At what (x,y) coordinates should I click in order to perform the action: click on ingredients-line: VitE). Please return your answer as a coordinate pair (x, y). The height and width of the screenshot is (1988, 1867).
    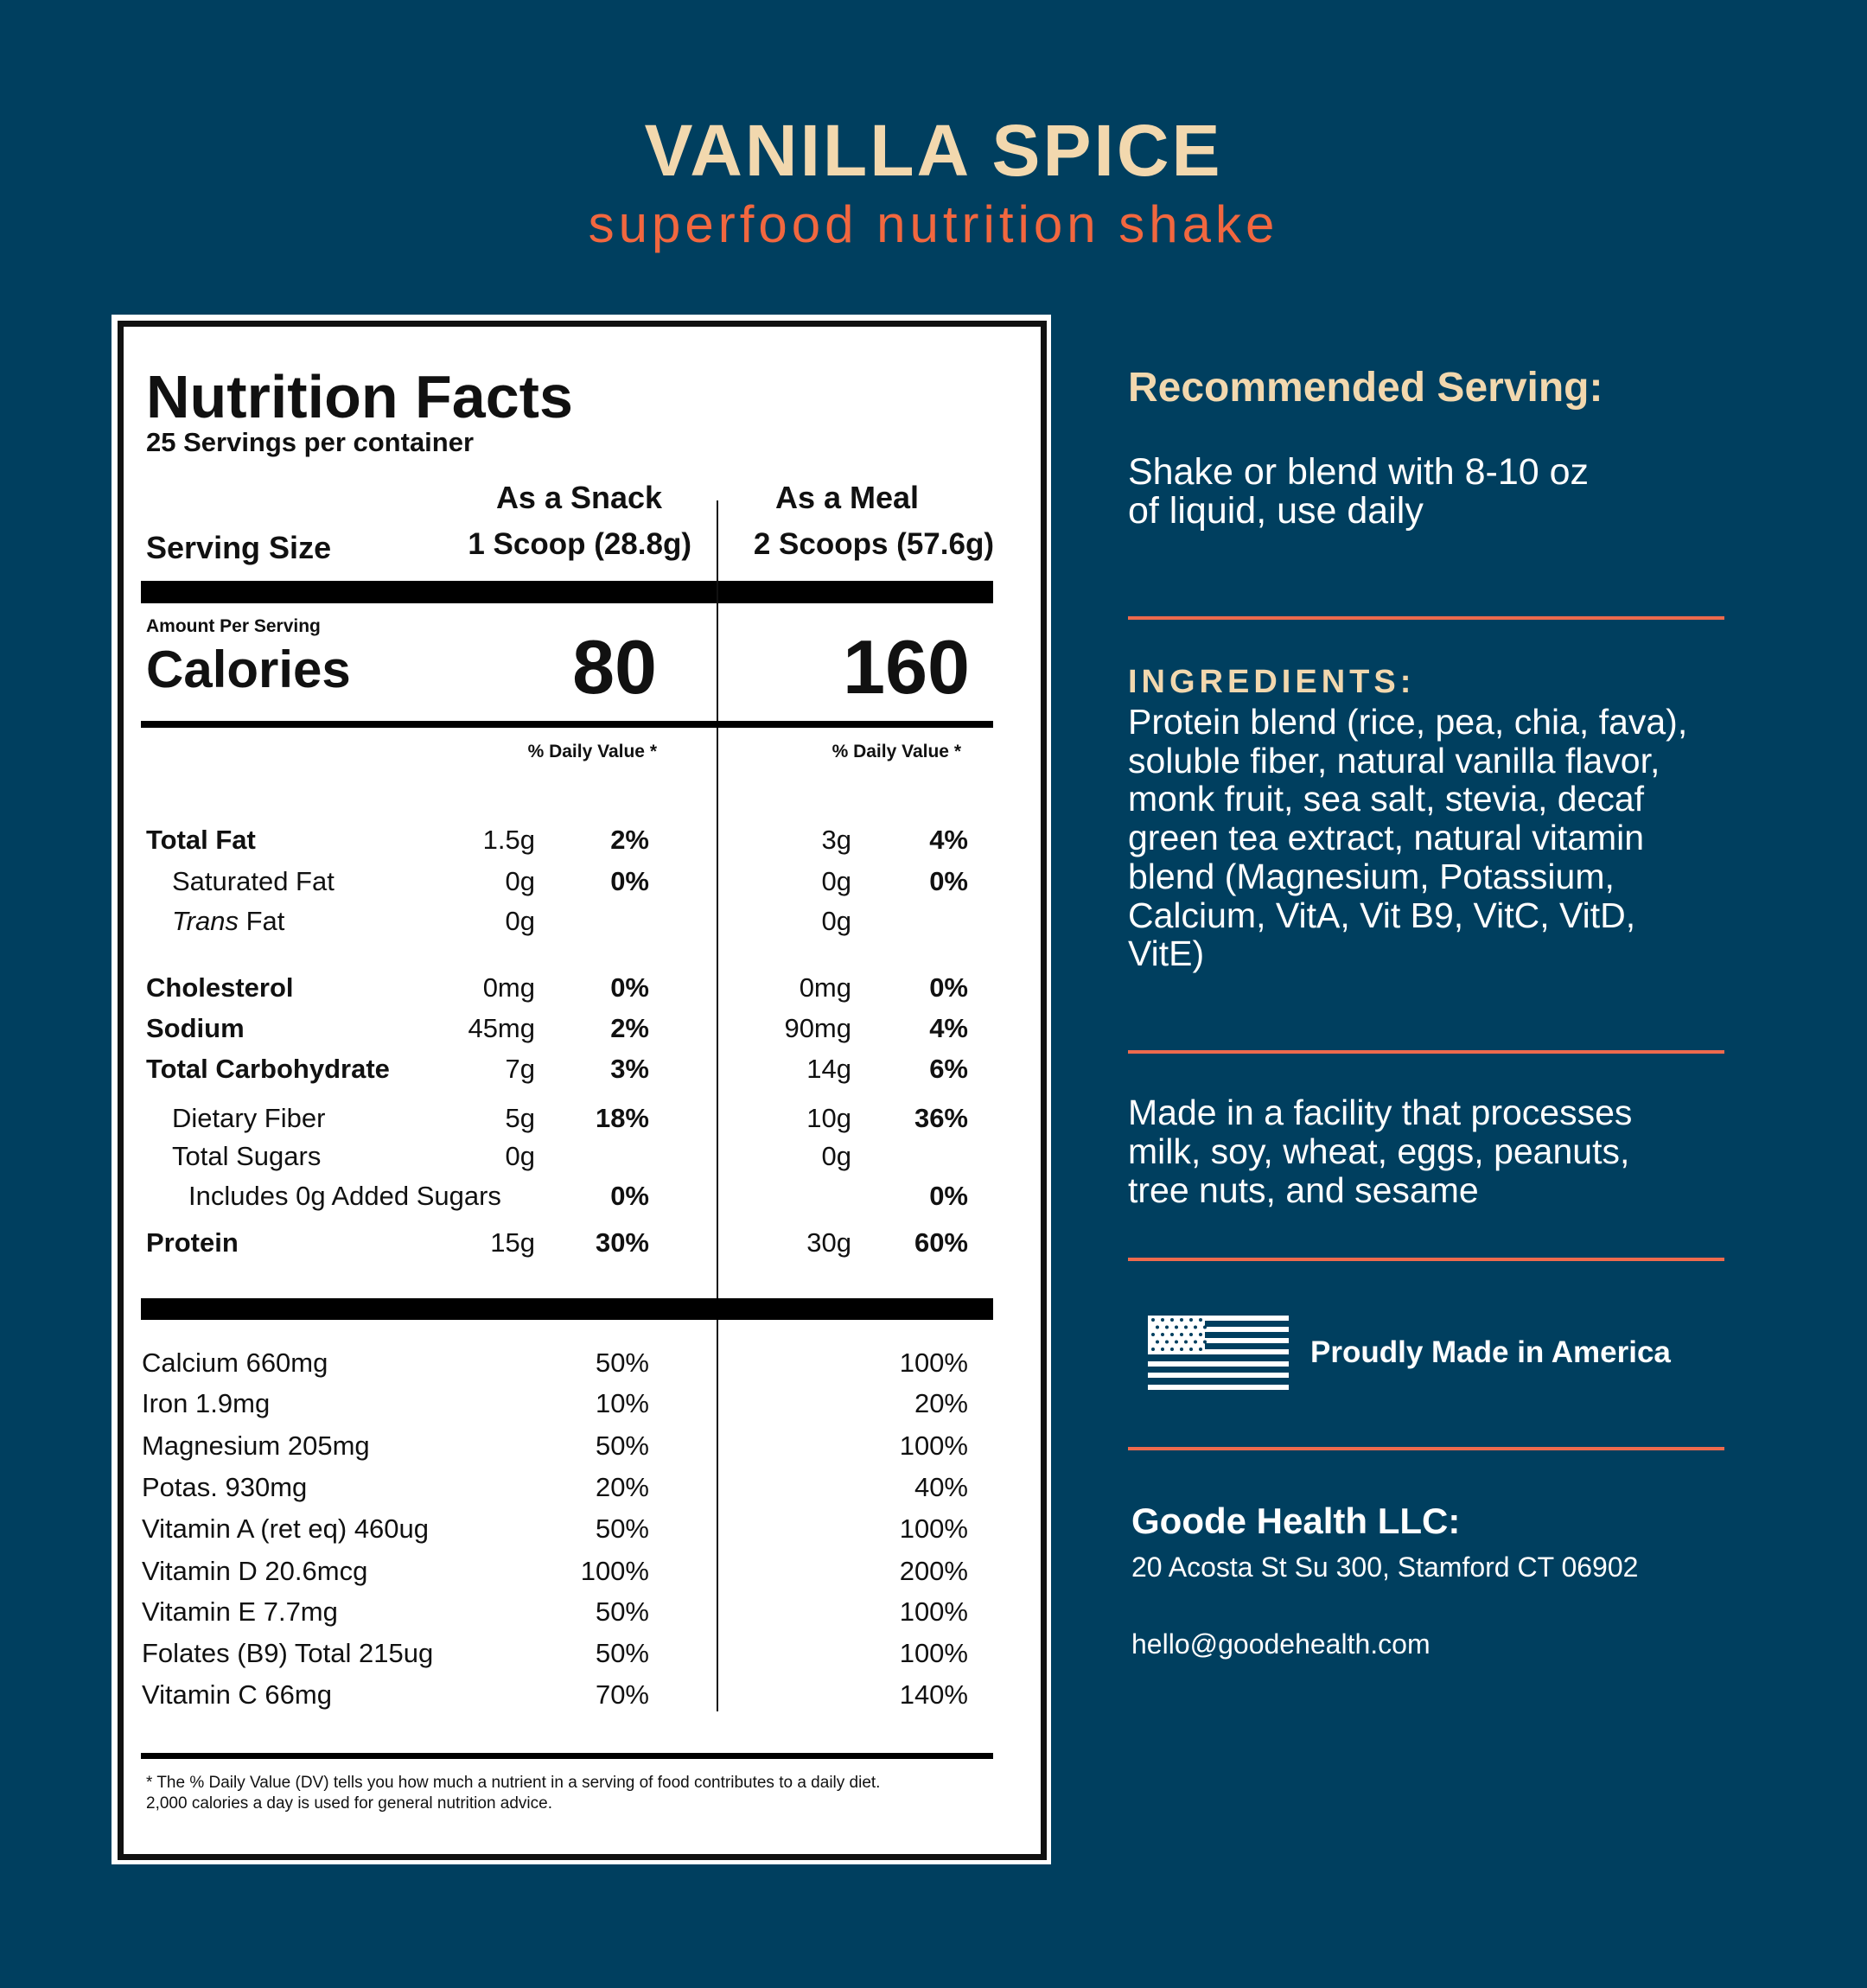
    Looking at the image, I should click on (1166, 953).